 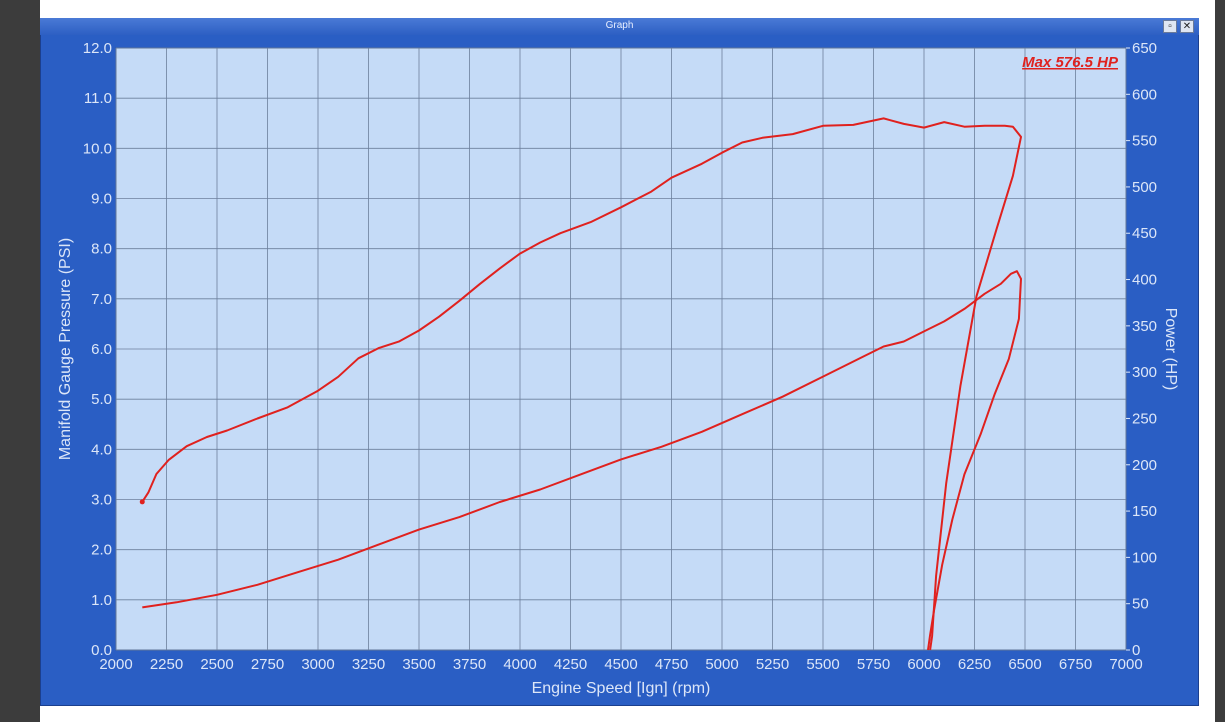 I want to click on window-title: Graph, so click(x=619, y=25).